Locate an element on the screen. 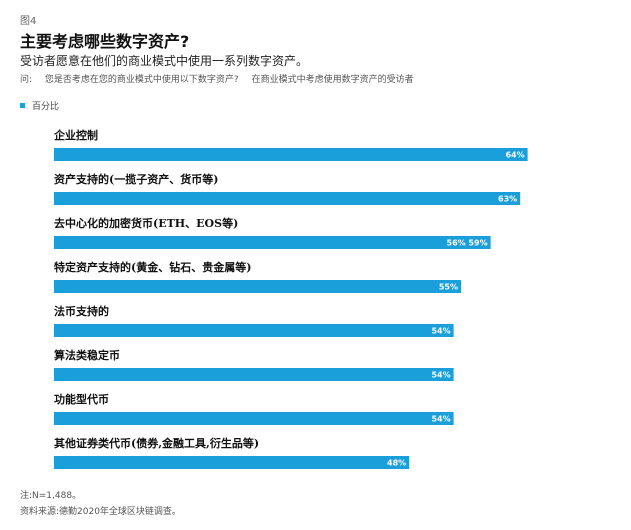 Image resolution: width=631 pixels, height=530 pixels. question-audience: 在商业模式中考虑使用数字资产的受访者 is located at coordinates (332, 80).